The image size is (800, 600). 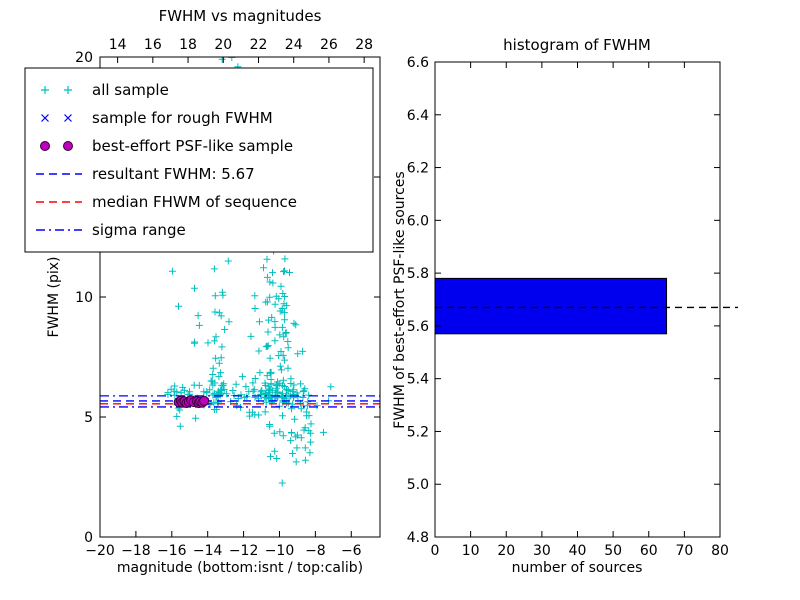 I want to click on x-tick-label: −10, so click(x=280, y=551).